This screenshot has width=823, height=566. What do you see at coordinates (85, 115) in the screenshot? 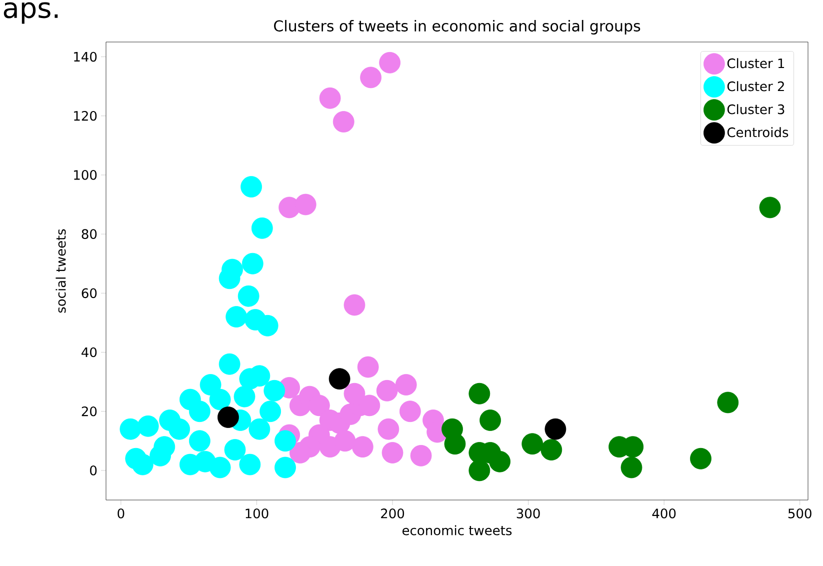
I see `y-tick-label: 120` at bounding box center [85, 115].